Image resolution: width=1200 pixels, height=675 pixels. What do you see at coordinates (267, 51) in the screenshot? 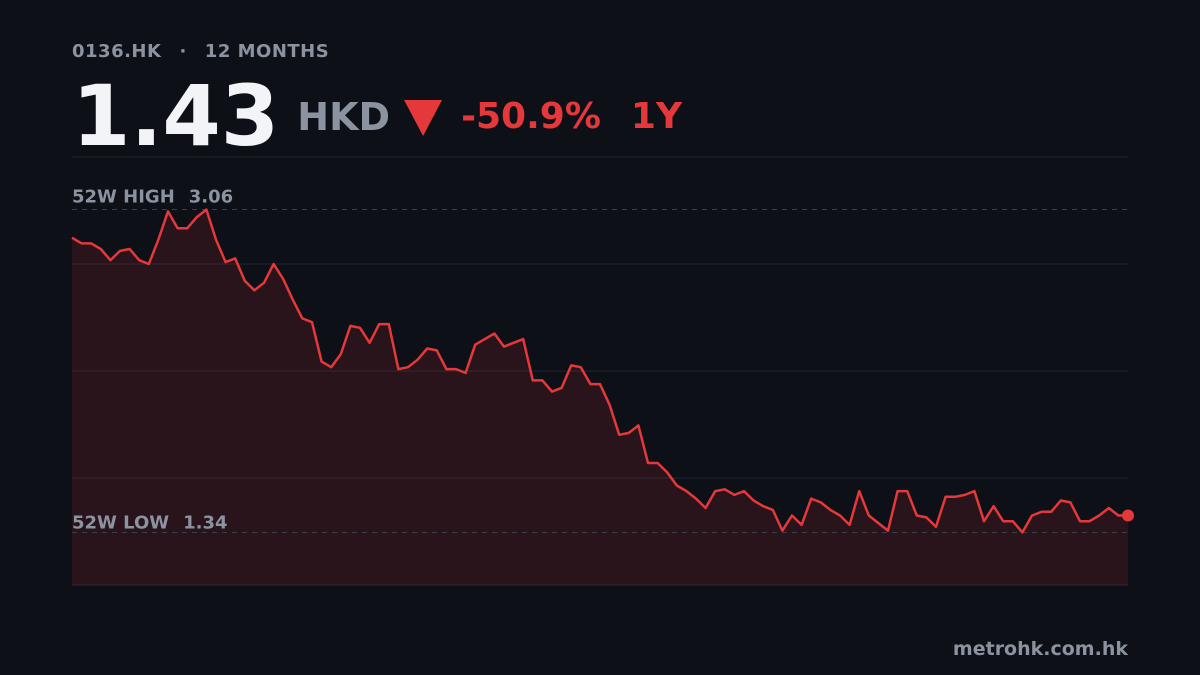
I see `period: 12 MONTHS` at bounding box center [267, 51].